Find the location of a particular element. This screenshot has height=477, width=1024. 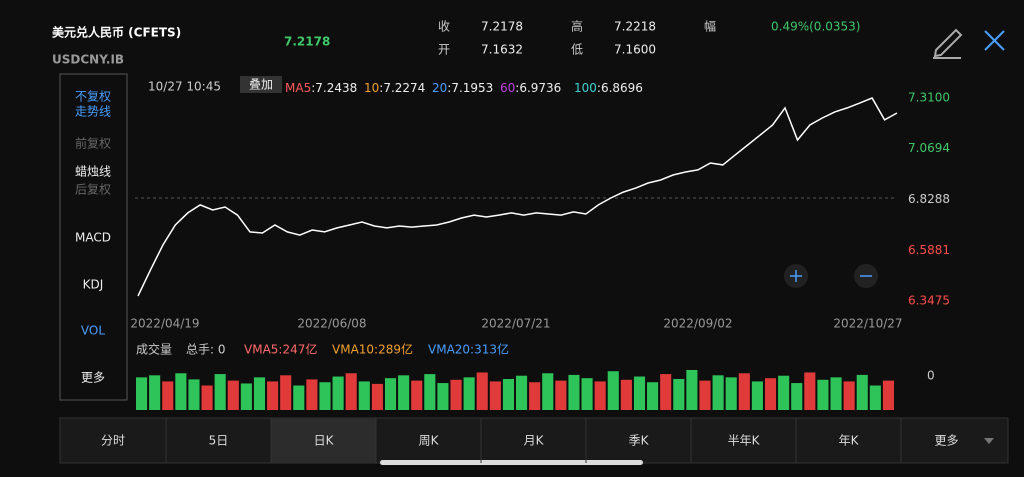

sidebar-item: VOL is located at coordinates (93, 331).